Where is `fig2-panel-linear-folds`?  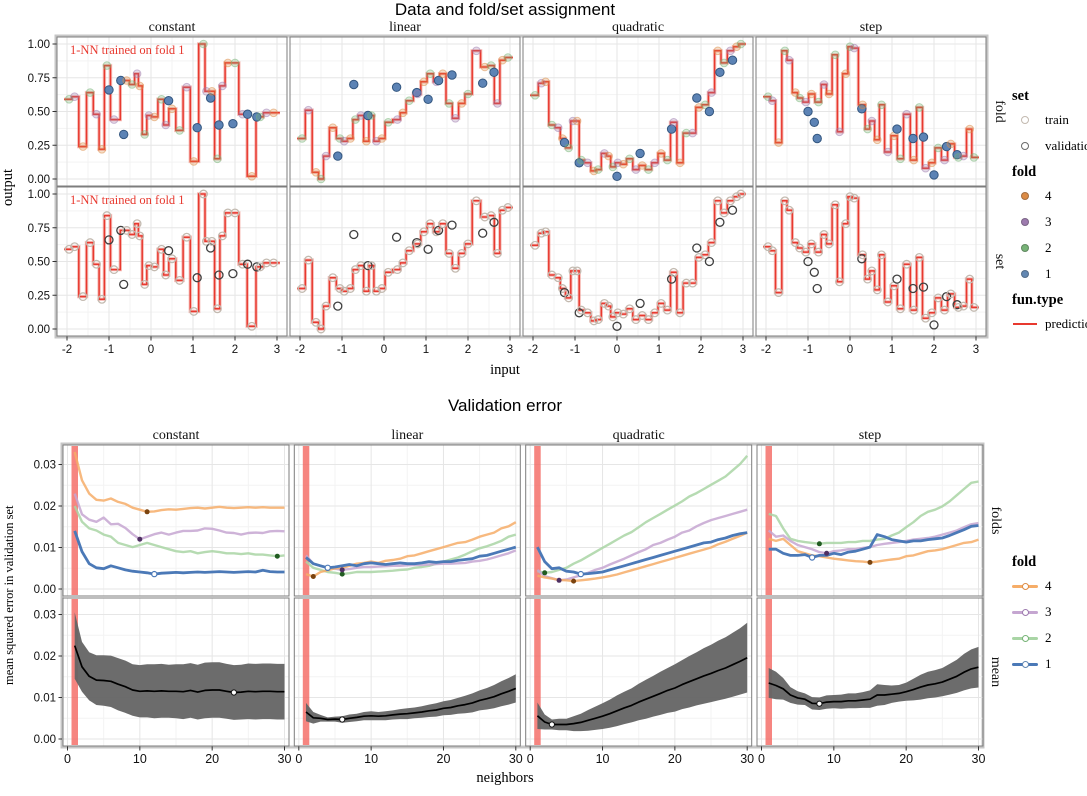 fig2-panel-linear-folds is located at coordinates (407, 520).